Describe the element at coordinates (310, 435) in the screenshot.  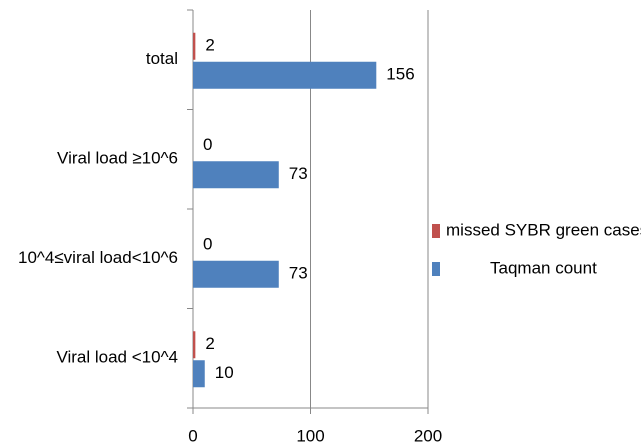
I see `x-tick-label: 100` at that location.